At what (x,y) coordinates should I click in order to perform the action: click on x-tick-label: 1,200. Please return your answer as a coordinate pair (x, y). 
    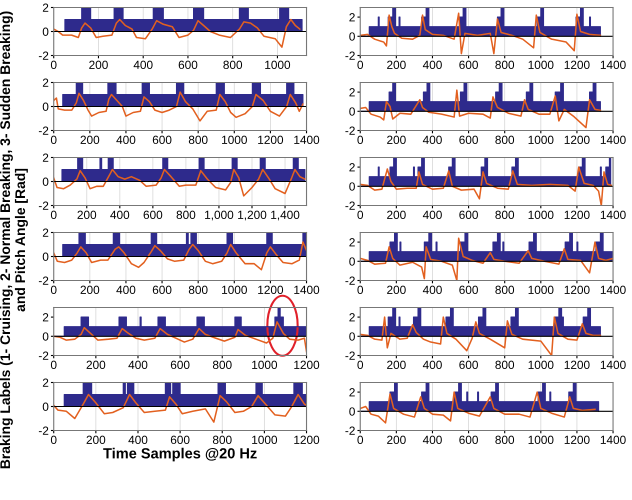
    Looking at the image, I should click on (252, 215).